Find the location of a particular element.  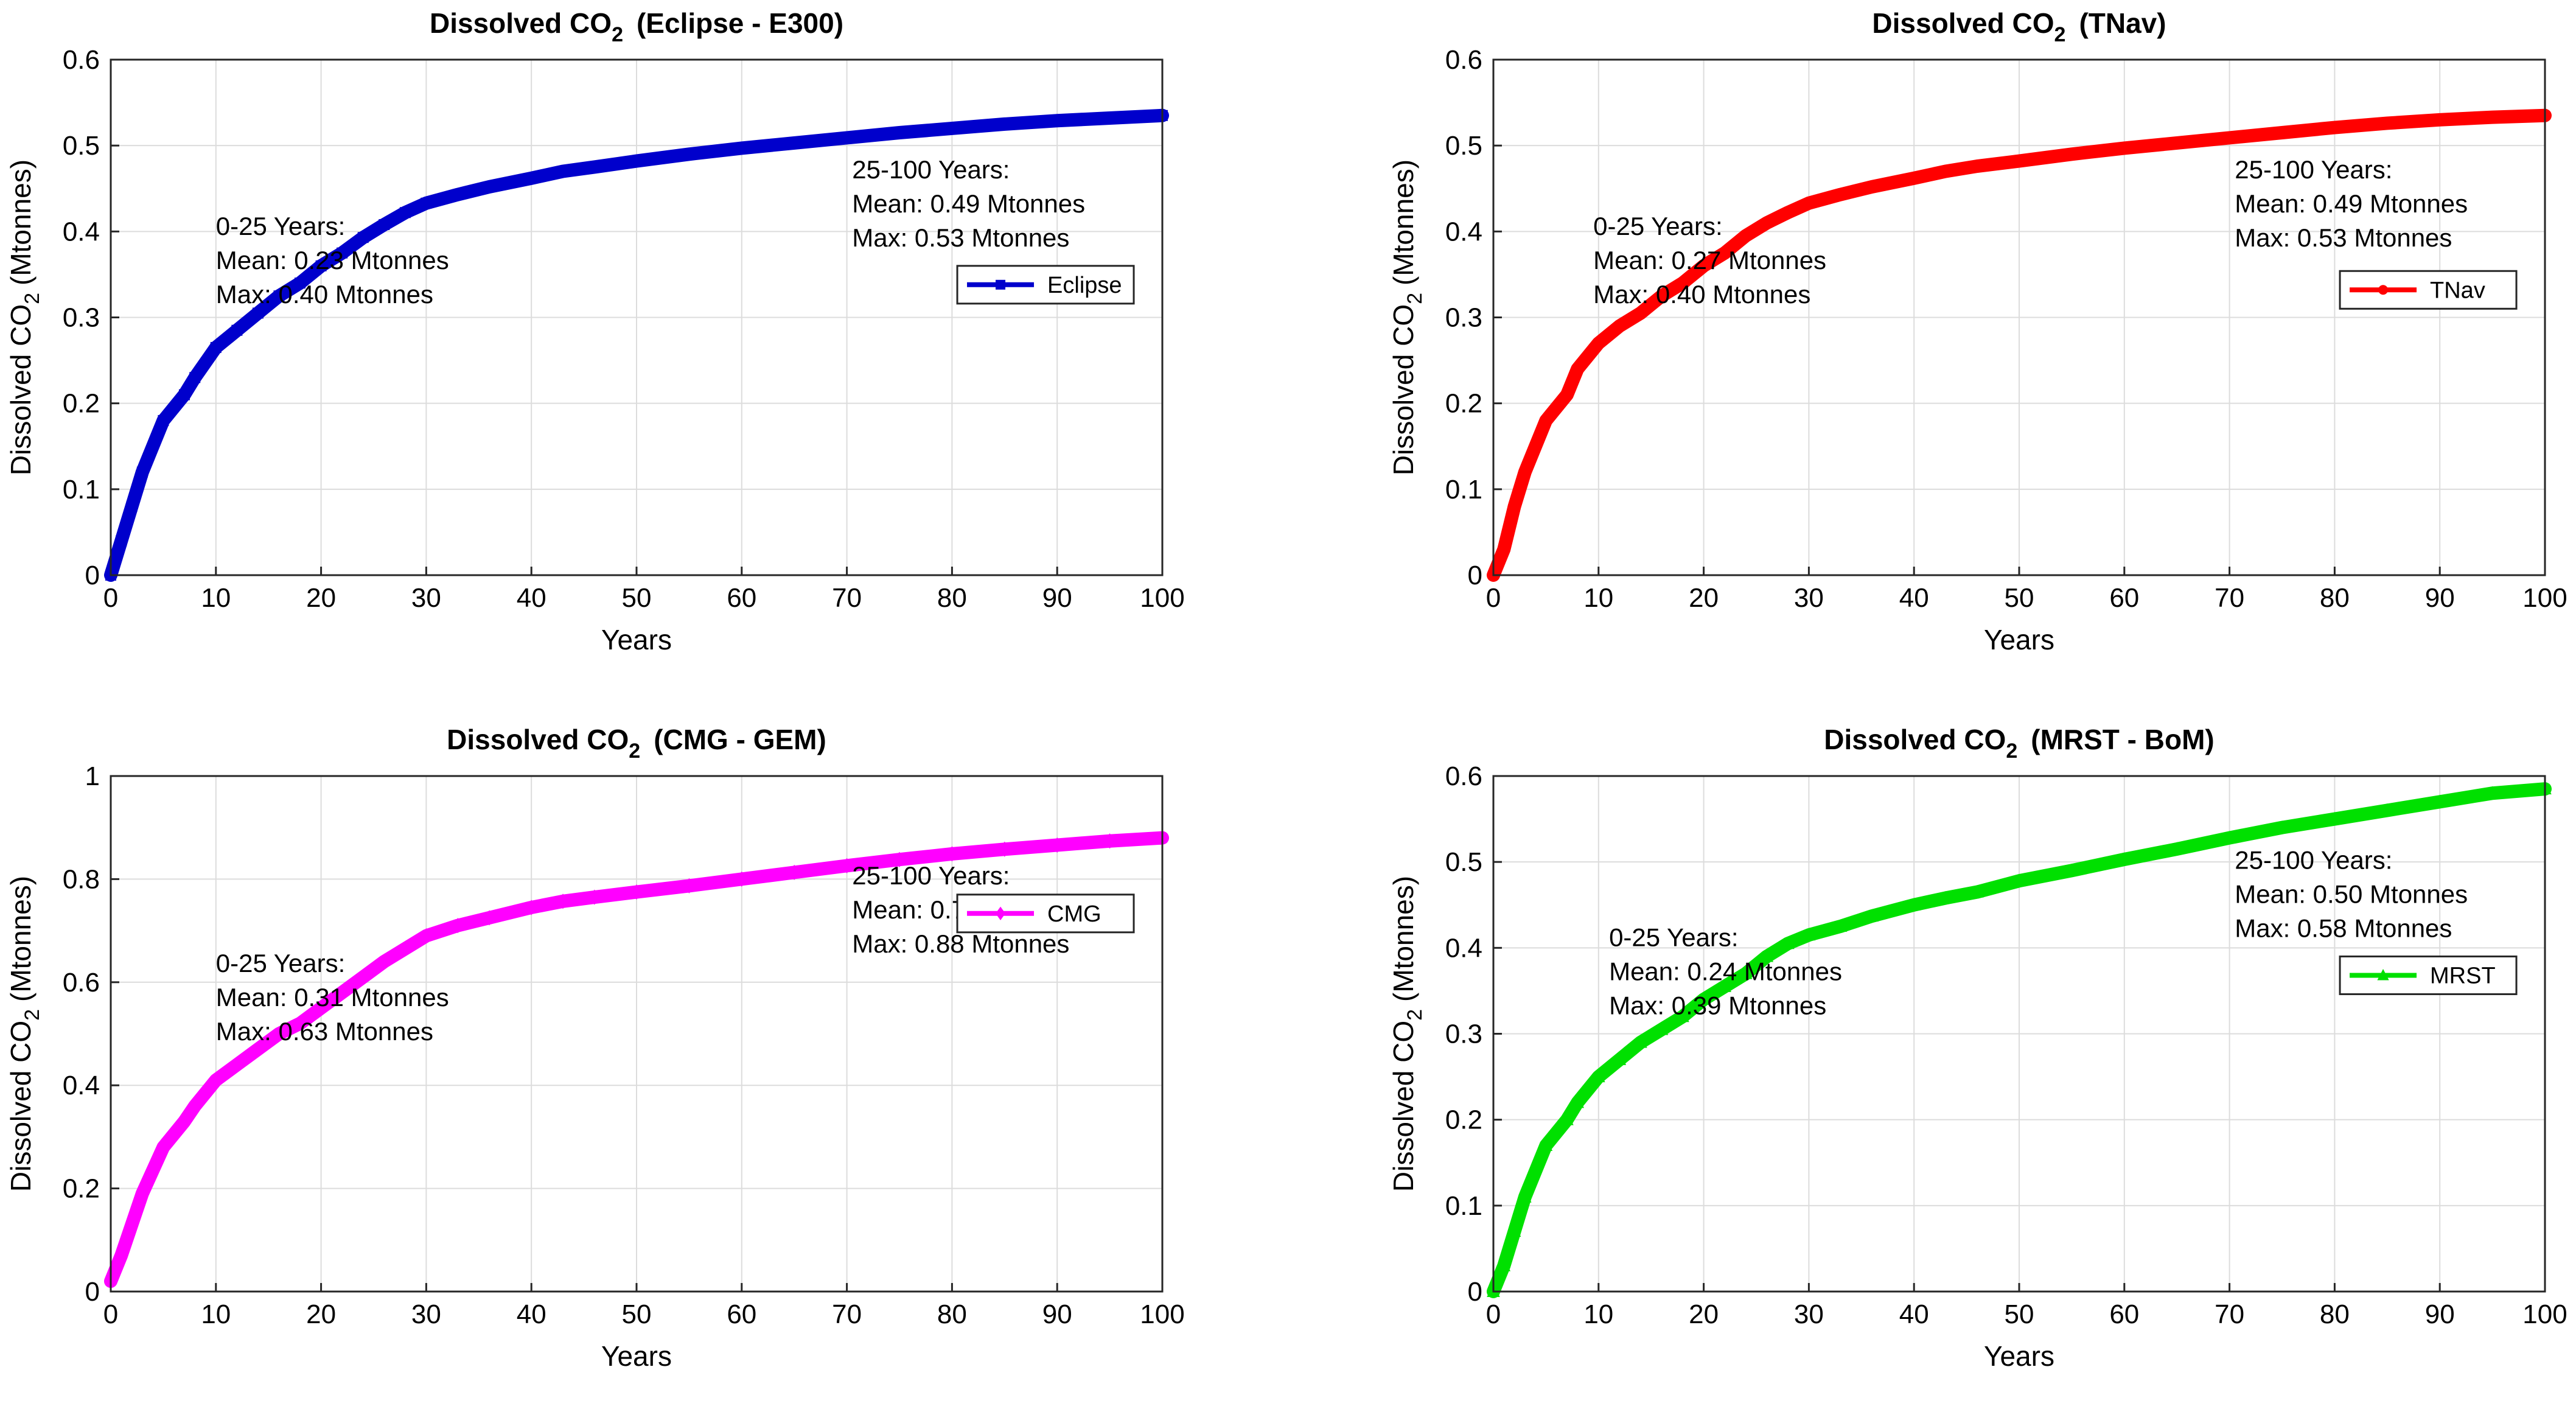

x-tick-label: 70 is located at coordinates (2229, 1314).